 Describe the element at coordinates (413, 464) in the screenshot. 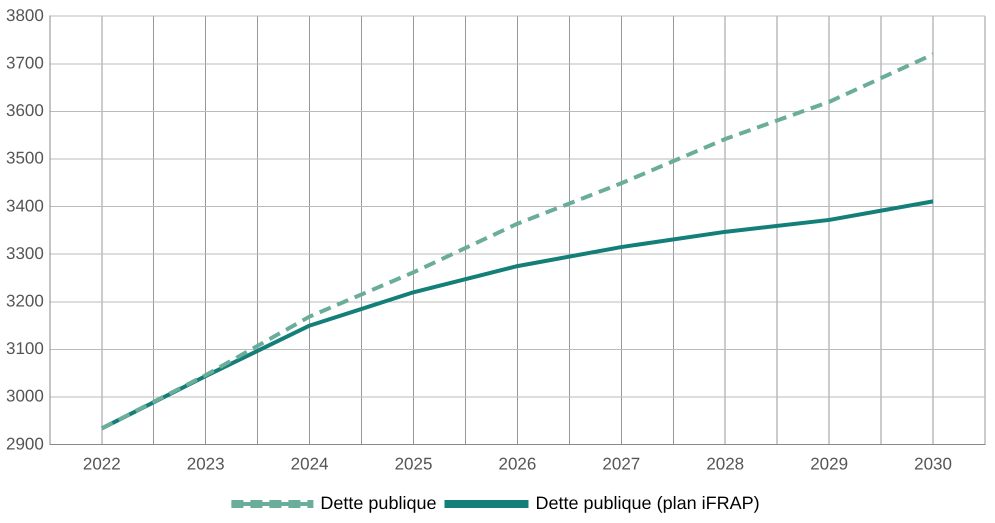

I see `x-tick-label: 2025` at that location.